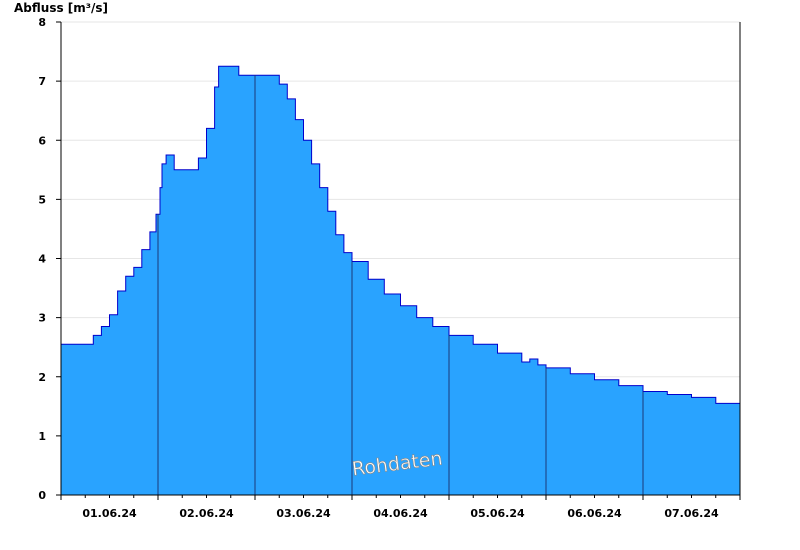  What do you see at coordinates (42, 22) in the screenshot?
I see `y-tick-label: 8` at bounding box center [42, 22].